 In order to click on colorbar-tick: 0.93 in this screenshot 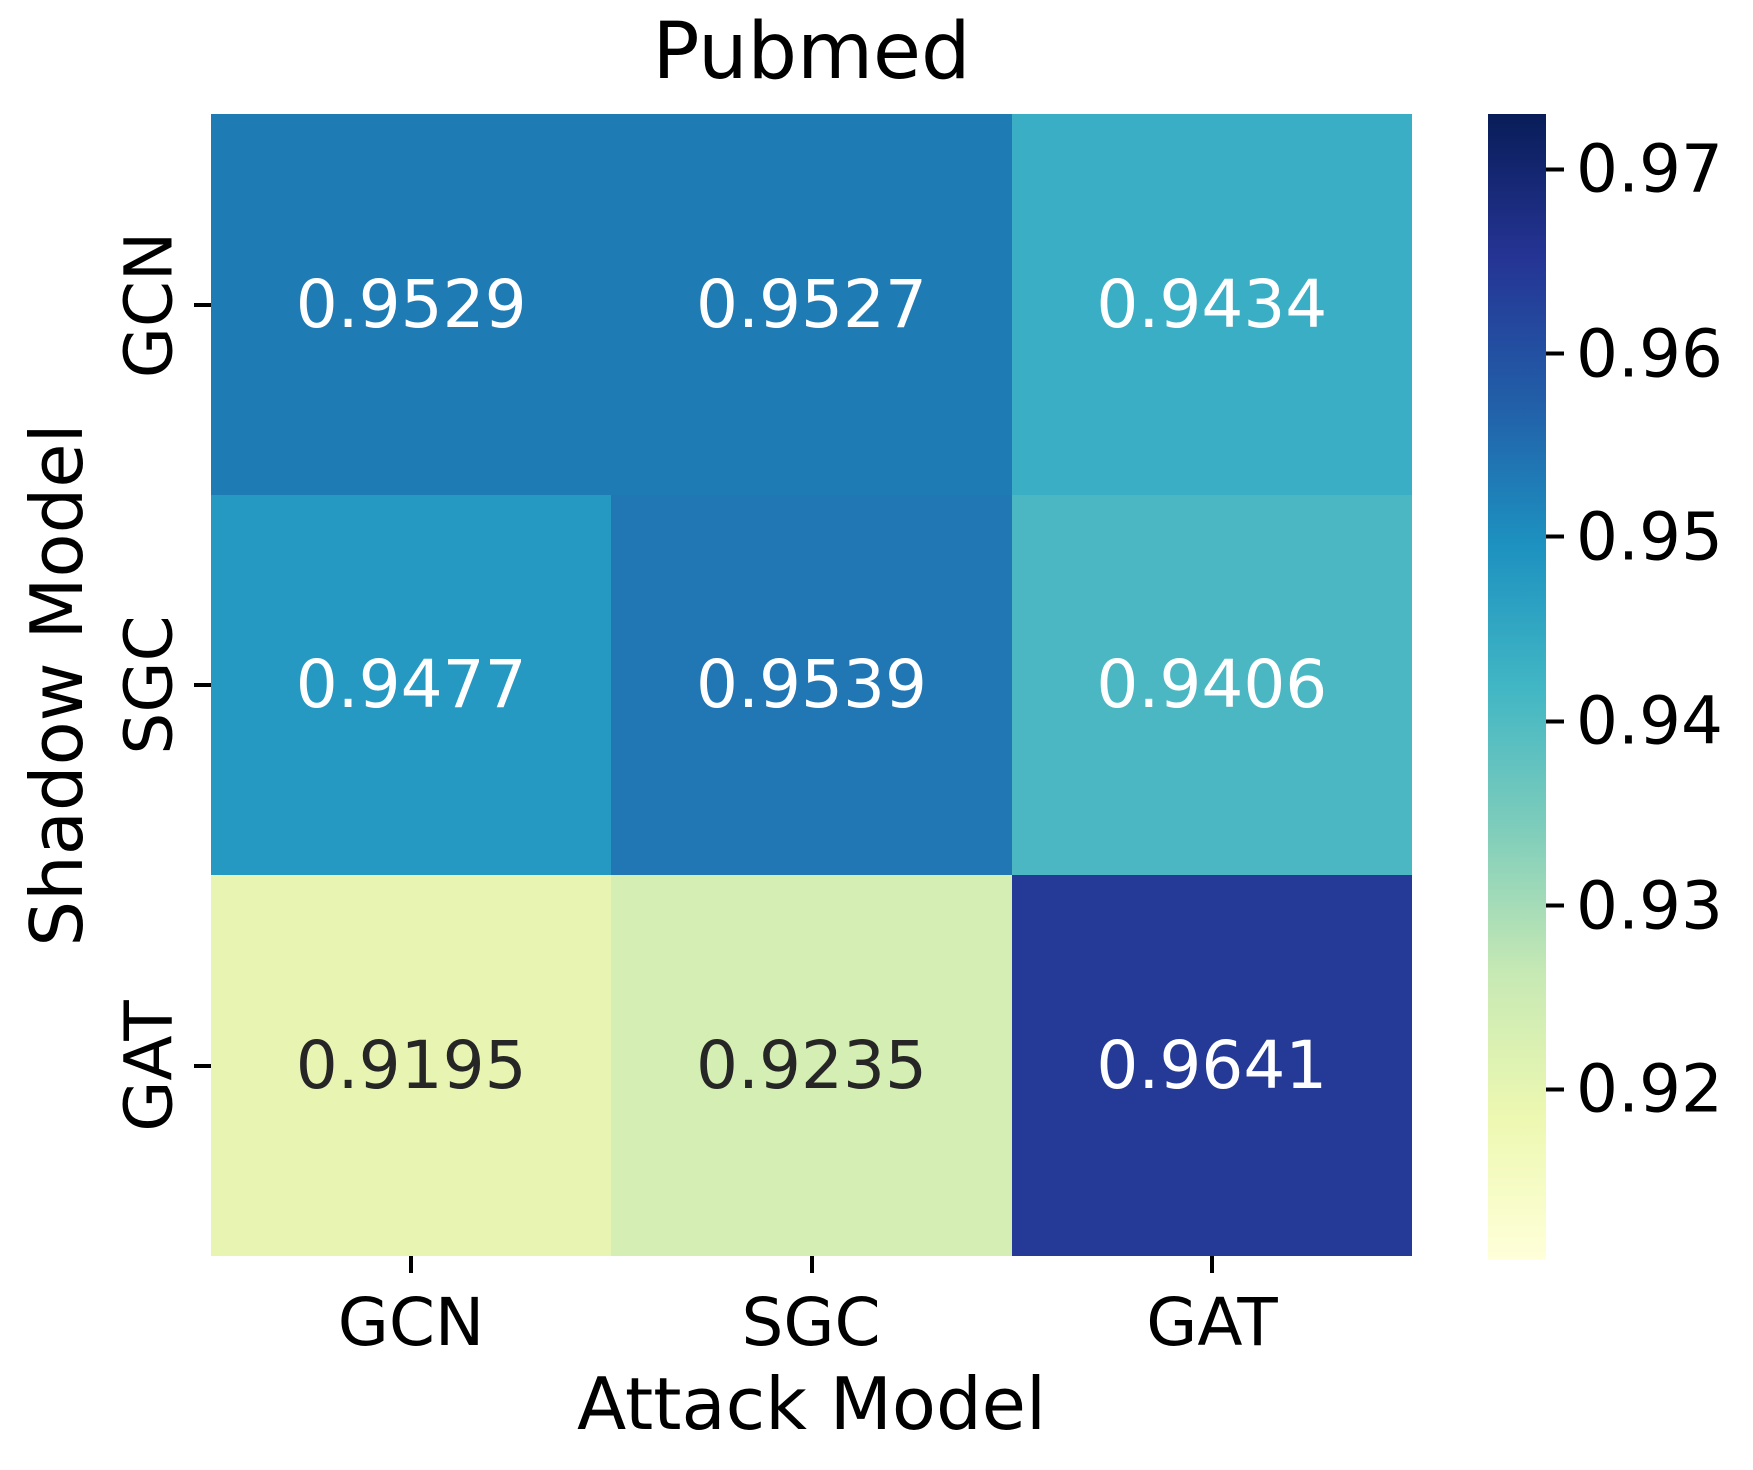, I will do `click(1634, 905)`.